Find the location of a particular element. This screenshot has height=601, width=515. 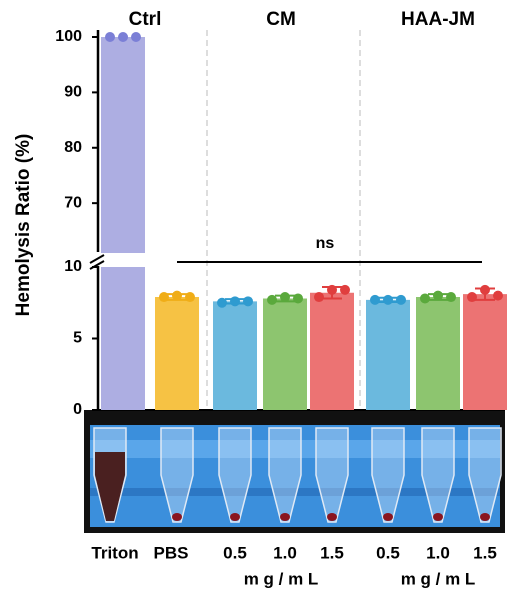

y-tick-label: 70 is located at coordinates (73, 202).